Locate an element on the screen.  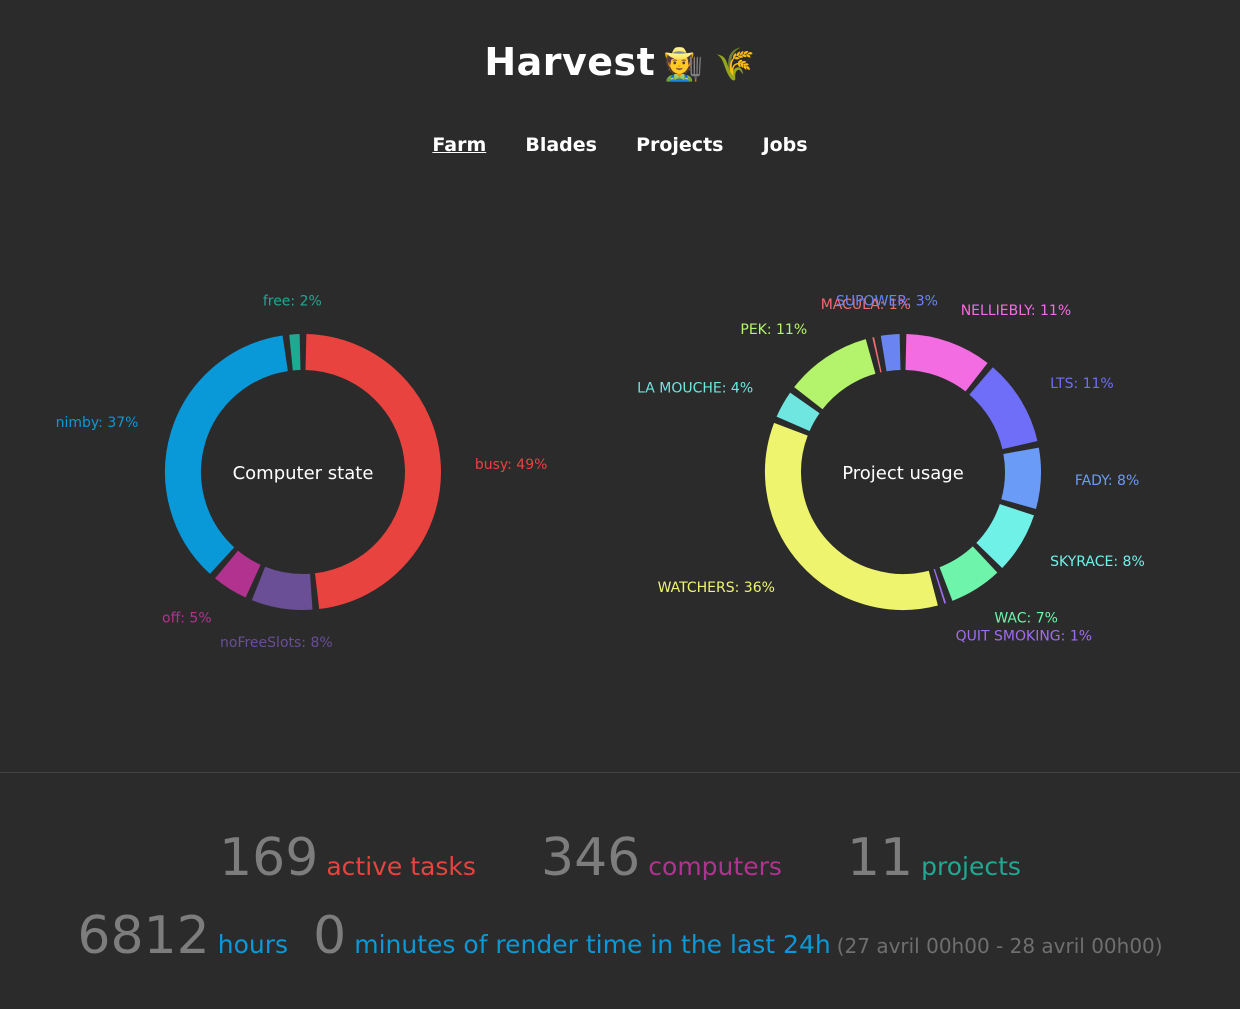
projects-label: projects is located at coordinates (971, 866).